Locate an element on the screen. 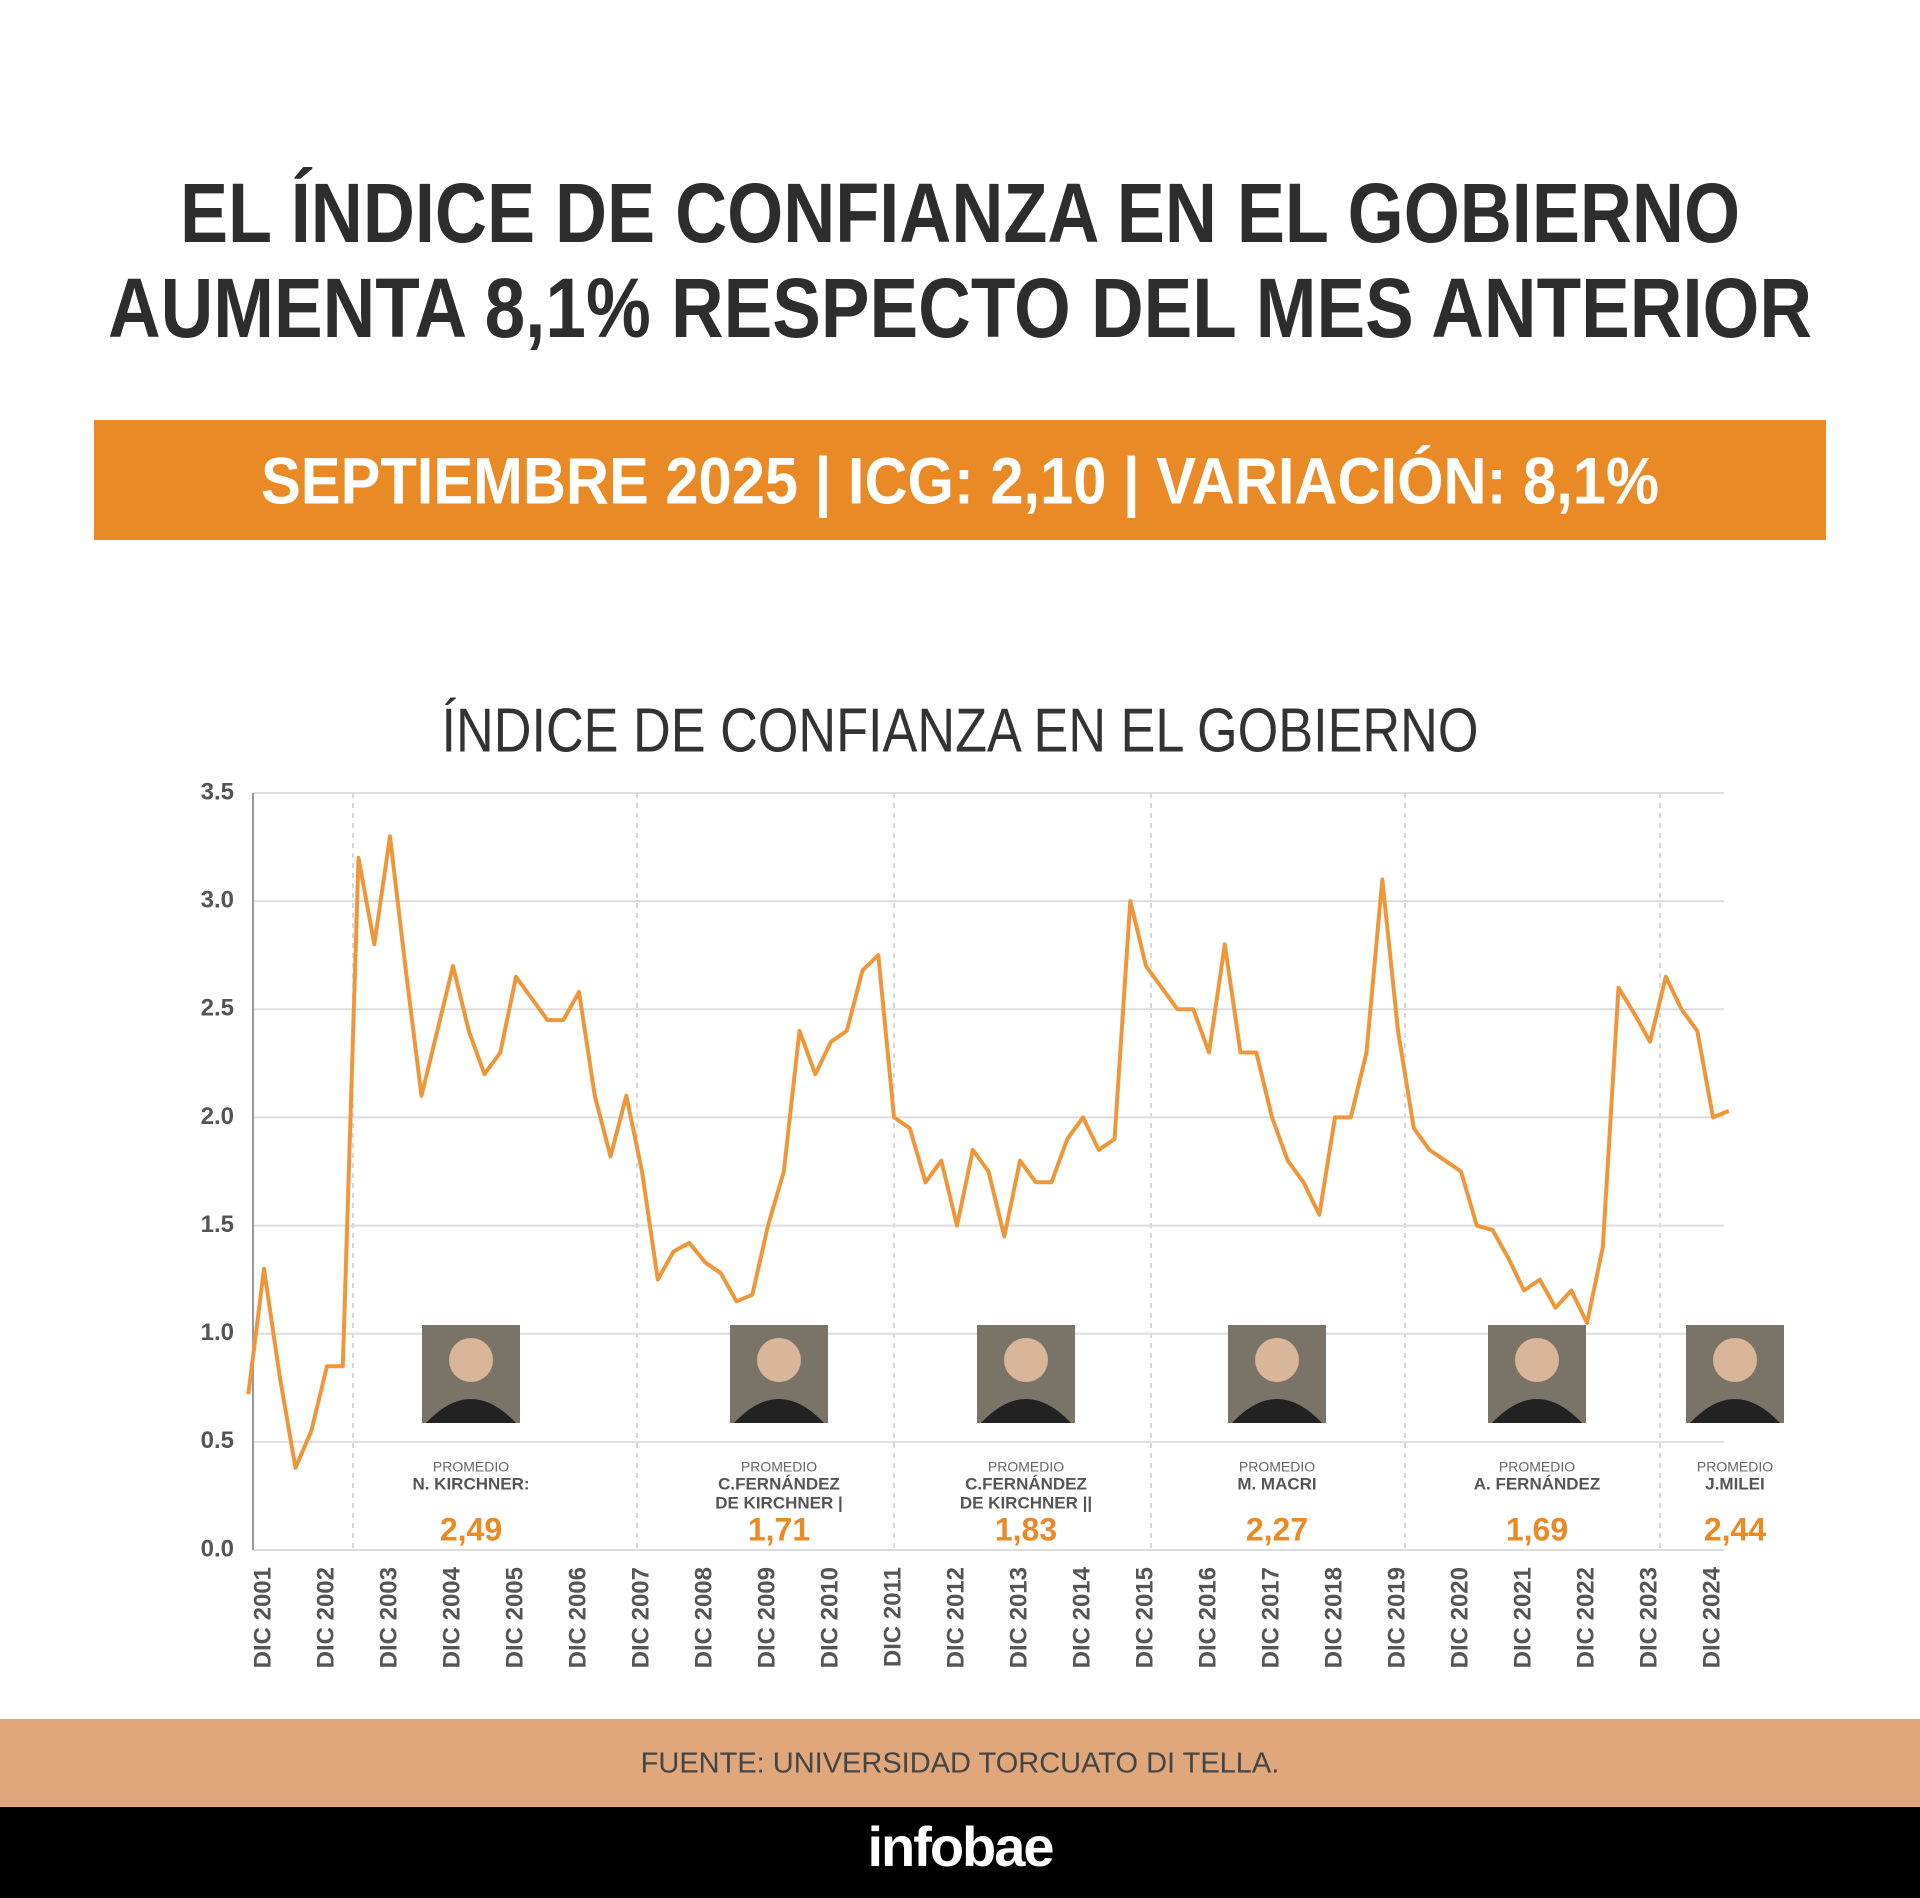 This screenshot has height=1898, width=1920. x-tick-label: DIC 2019 is located at coordinates (1396, 1617).